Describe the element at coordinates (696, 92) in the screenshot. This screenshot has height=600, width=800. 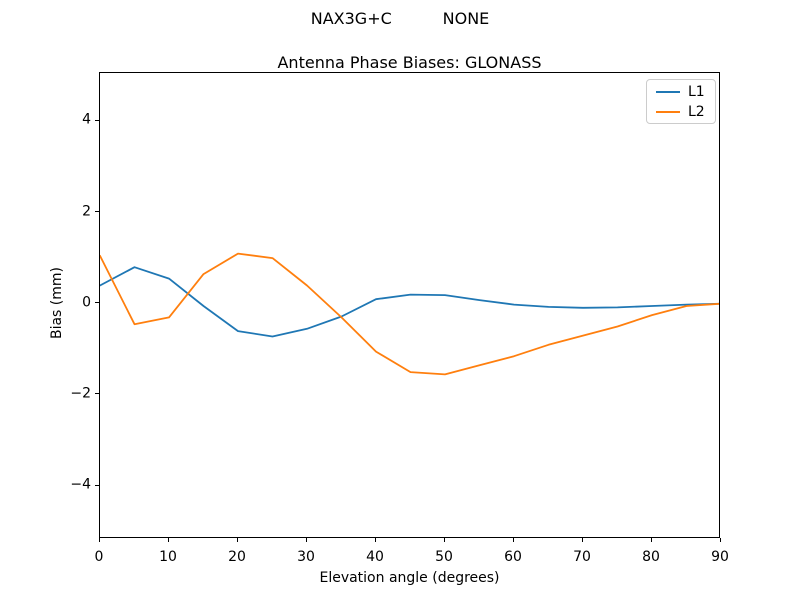
I see `legend-label-l1: L1` at that location.